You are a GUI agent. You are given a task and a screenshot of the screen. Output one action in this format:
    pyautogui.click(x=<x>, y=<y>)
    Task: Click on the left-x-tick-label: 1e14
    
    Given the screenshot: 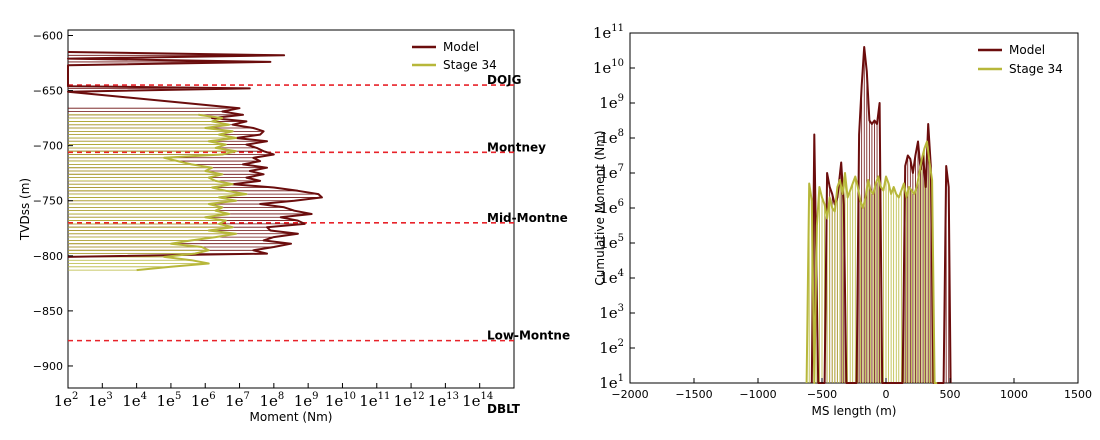 What is the action you would take?
    pyautogui.click(x=477, y=400)
    